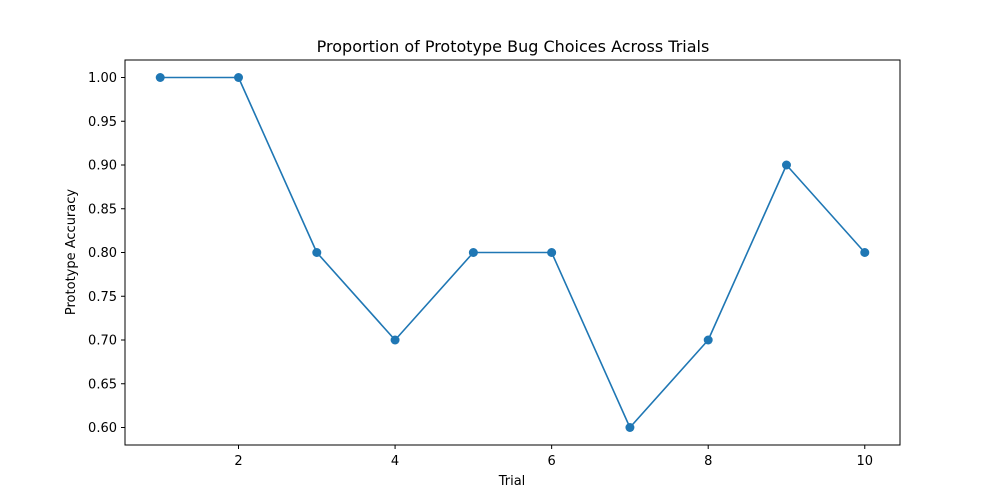  What do you see at coordinates (102, 78) in the screenshot?
I see `y-tick-label: 1.00` at bounding box center [102, 78].